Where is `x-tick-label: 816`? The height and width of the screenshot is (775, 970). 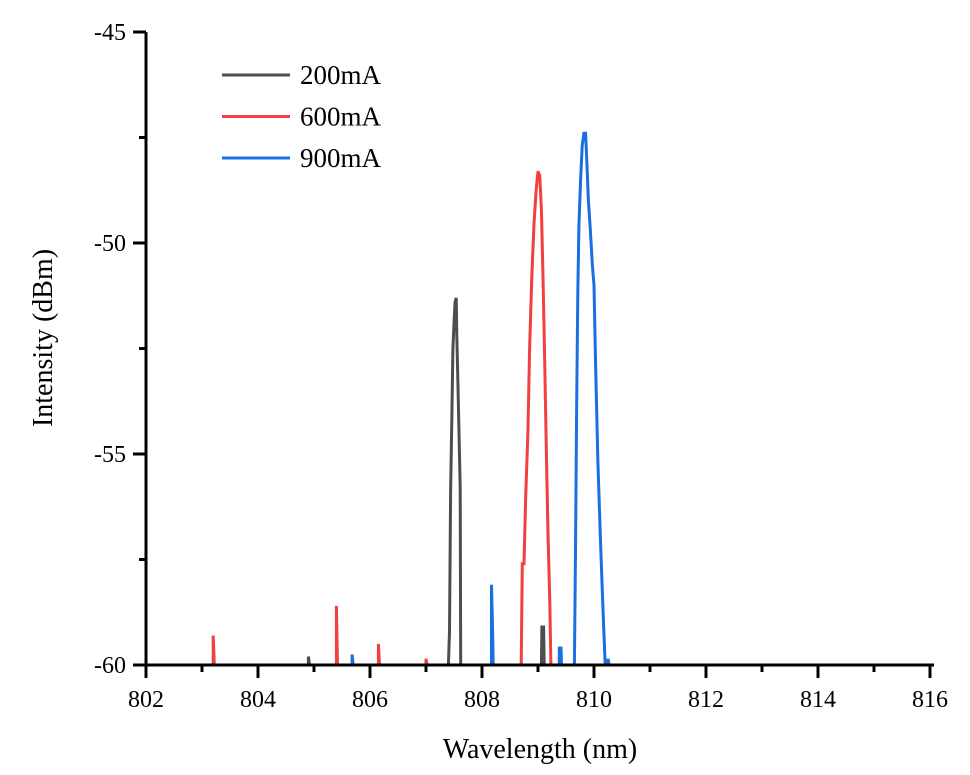
x-tick-label: 816 is located at coordinates (930, 700).